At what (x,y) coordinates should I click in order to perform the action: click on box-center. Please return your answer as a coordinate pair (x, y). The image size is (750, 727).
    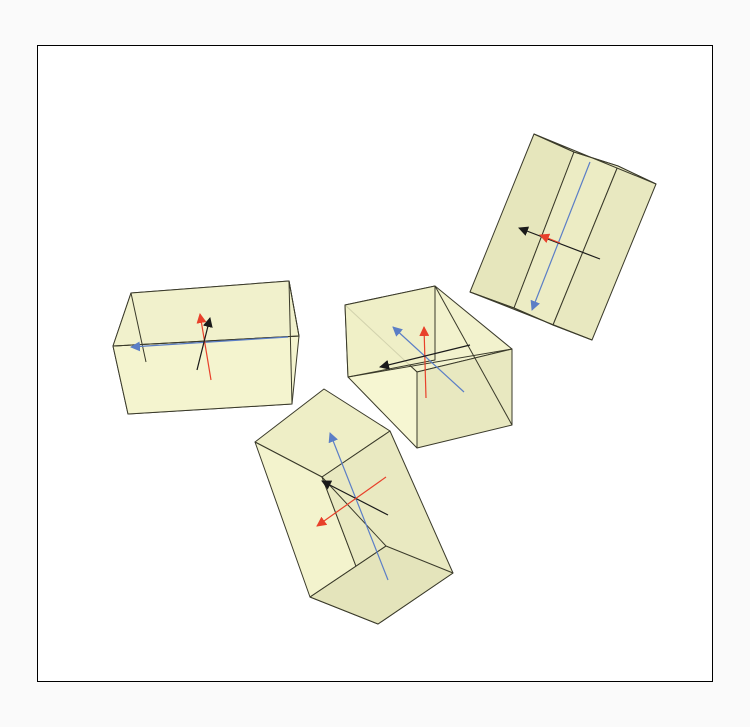
    Looking at the image, I should click on (428, 367).